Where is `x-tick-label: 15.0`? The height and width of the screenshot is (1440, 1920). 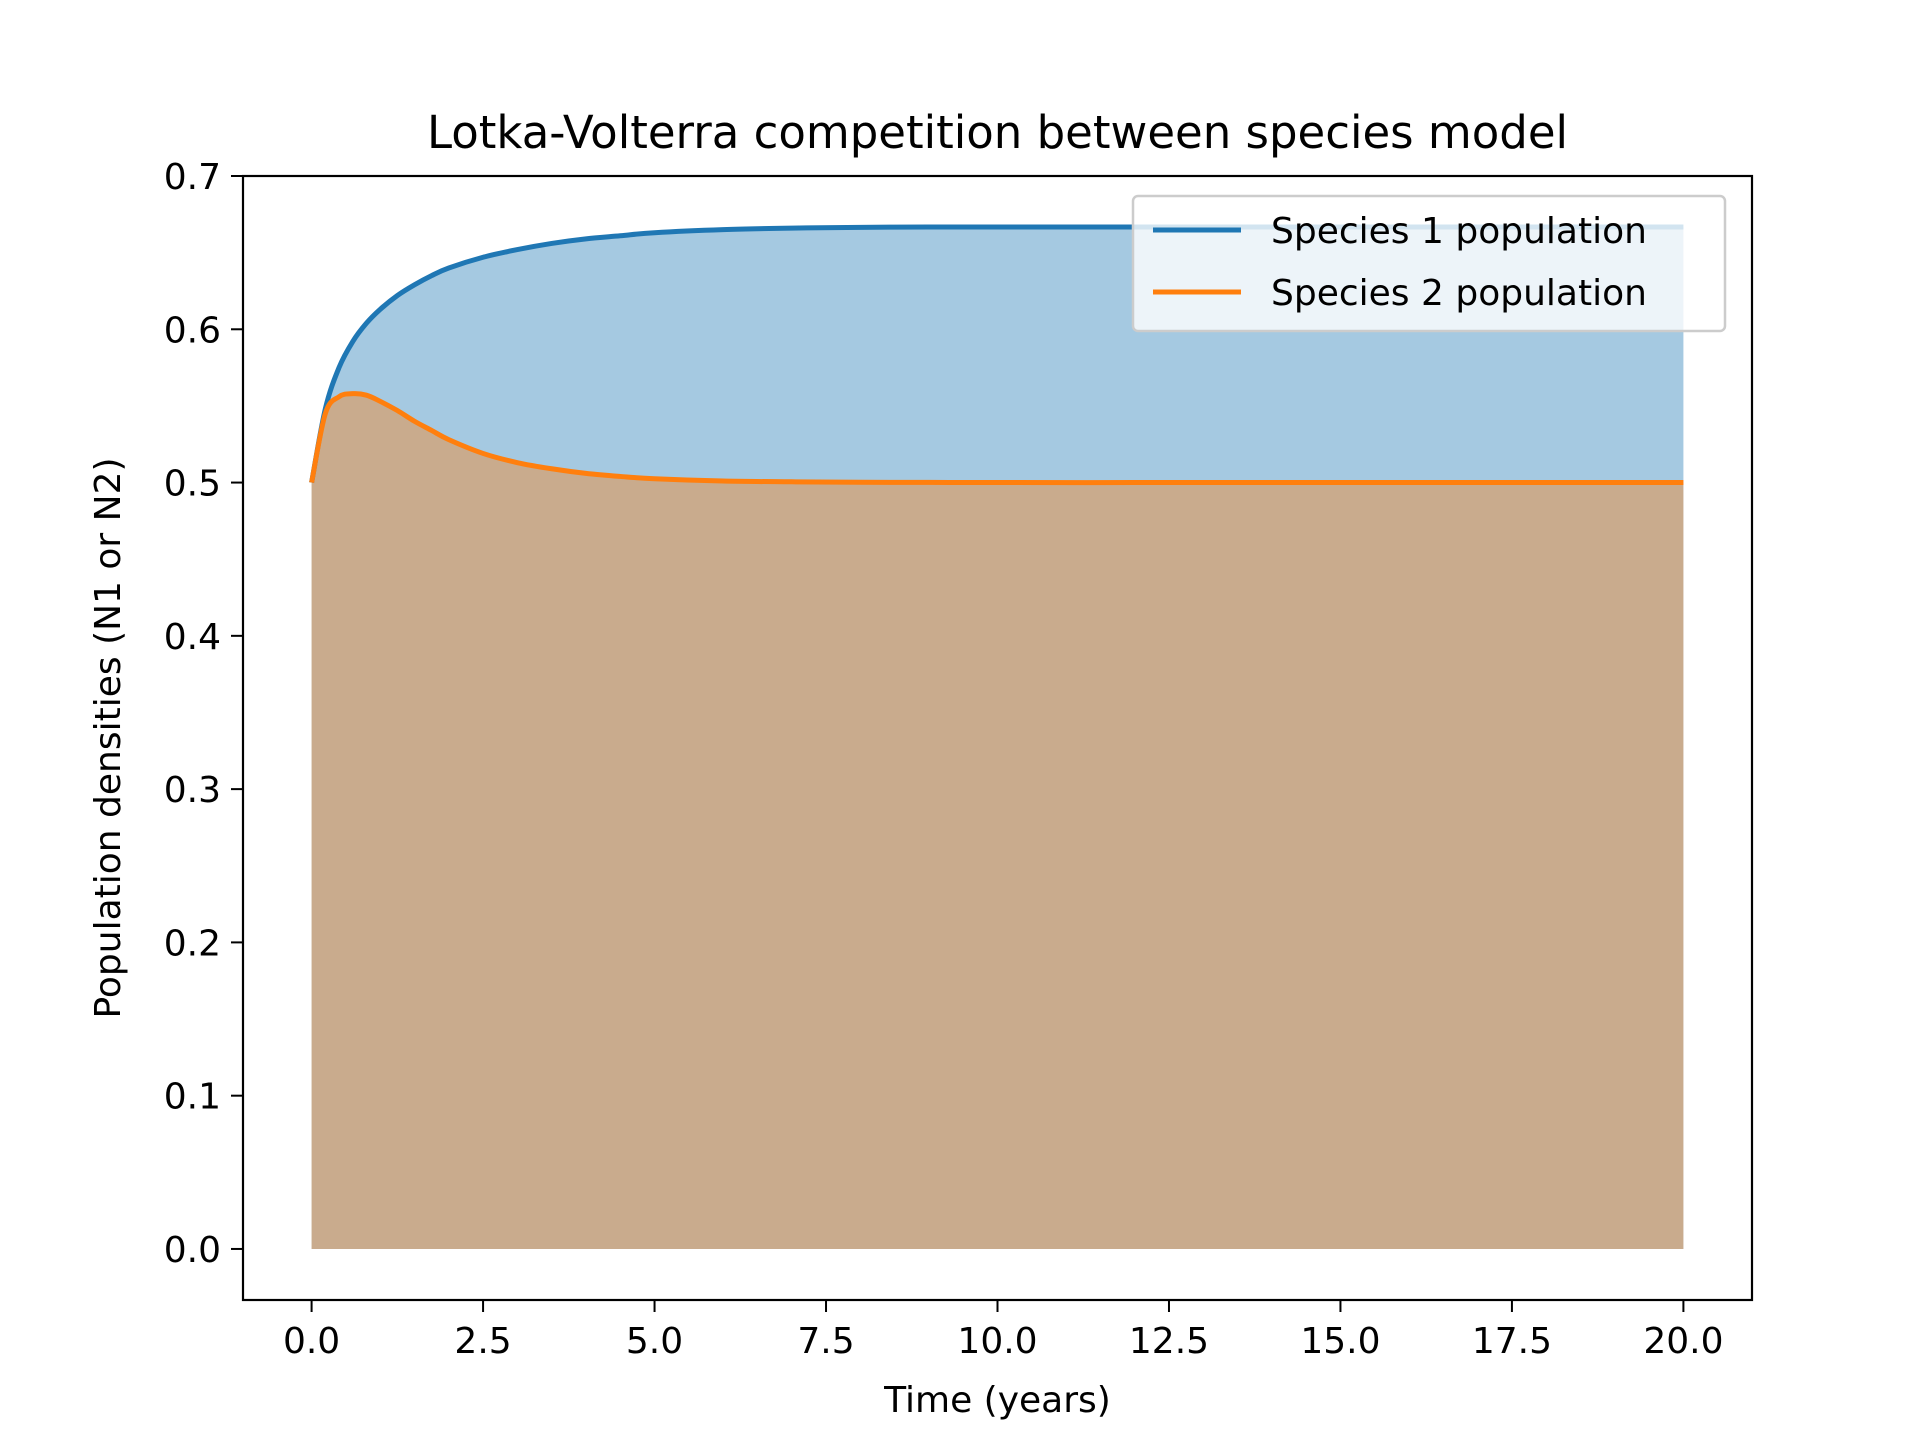
x-tick-label: 15.0 is located at coordinates (1340, 1341).